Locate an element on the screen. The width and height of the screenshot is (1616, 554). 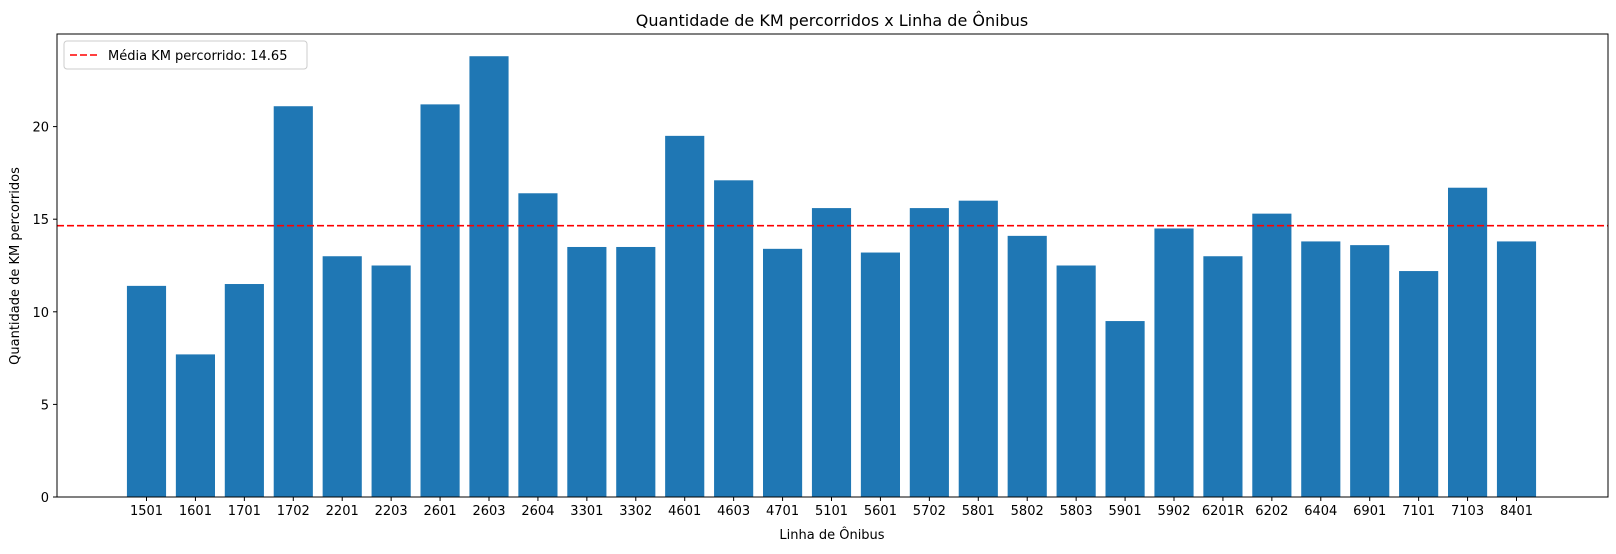
y-tick-label: 0 is located at coordinates (45, 498).